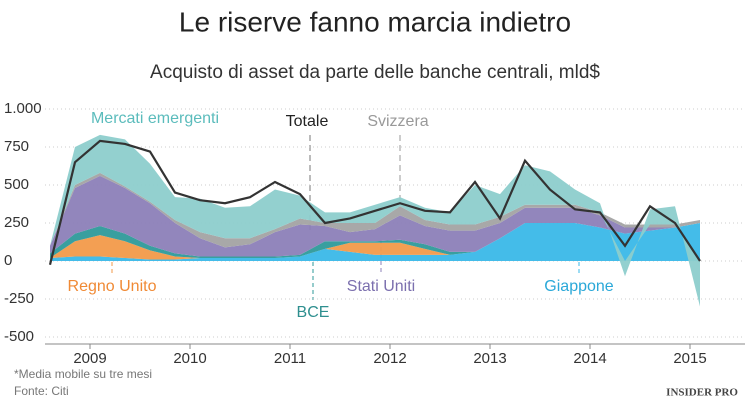 The width and height of the screenshot is (750, 409). What do you see at coordinates (489, 358) in the screenshot?
I see `x-tick-label: 2013` at bounding box center [489, 358].